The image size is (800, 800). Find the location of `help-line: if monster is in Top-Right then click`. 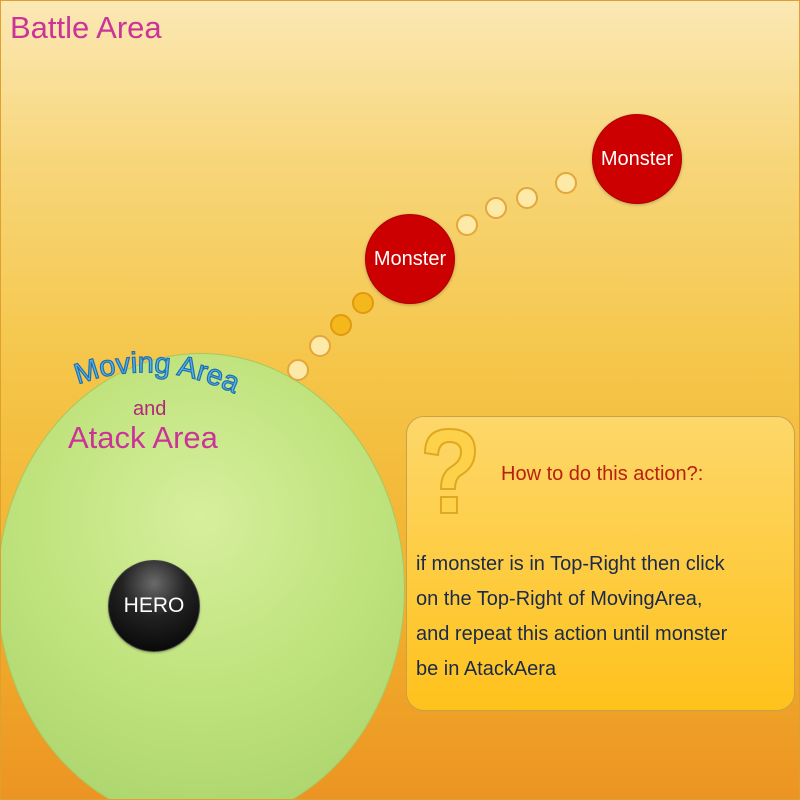

help-line: if monster is in Top-Right then click is located at coordinates (570, 564).